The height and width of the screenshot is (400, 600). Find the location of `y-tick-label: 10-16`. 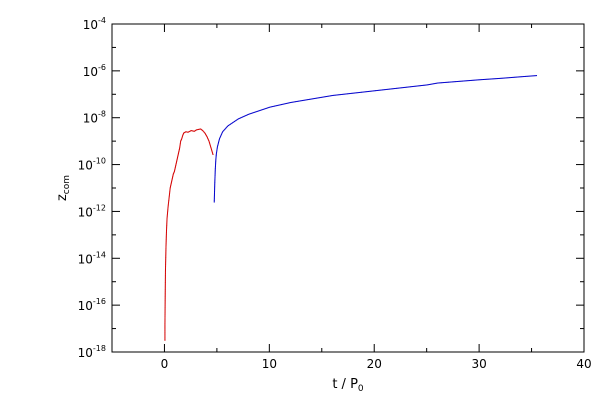

y-tick-label: 10-16 is located at coordinates (92, 305).